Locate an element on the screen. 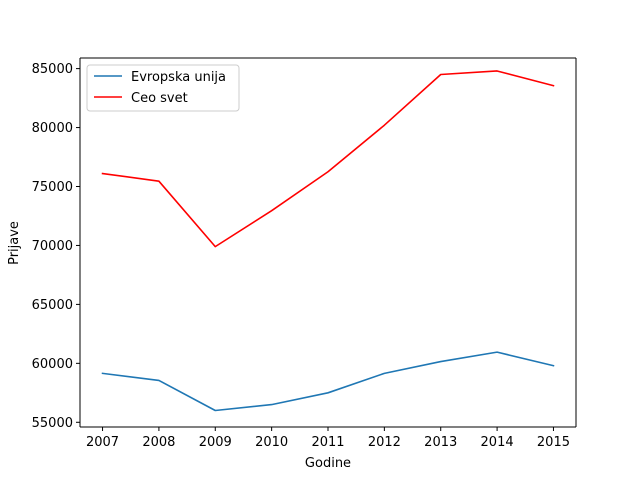  legend-label: Evropska unija is located at coordinates (178, 77).